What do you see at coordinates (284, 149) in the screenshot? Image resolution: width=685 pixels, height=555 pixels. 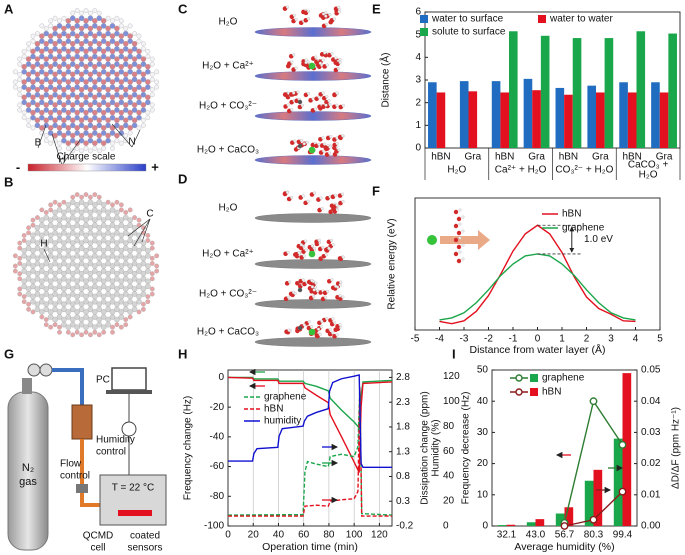 I see `snapshot: H₂O + CaCO₃` at bounding box center [284, 149].